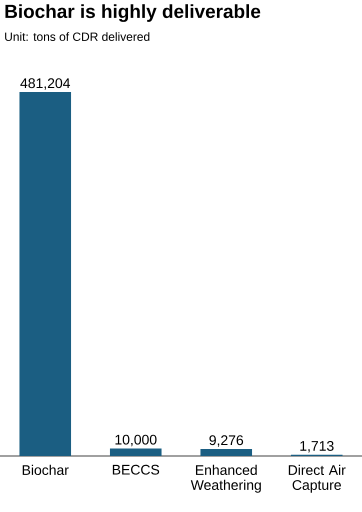  I want to click on chart-subtitle: Unit: tons of CDR delivered, so click(77, 36).